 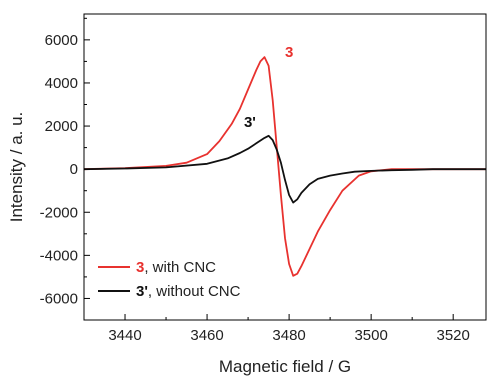 I want to click on legend-entry-s3: 3, with CNC, so click(x=176, y=267).